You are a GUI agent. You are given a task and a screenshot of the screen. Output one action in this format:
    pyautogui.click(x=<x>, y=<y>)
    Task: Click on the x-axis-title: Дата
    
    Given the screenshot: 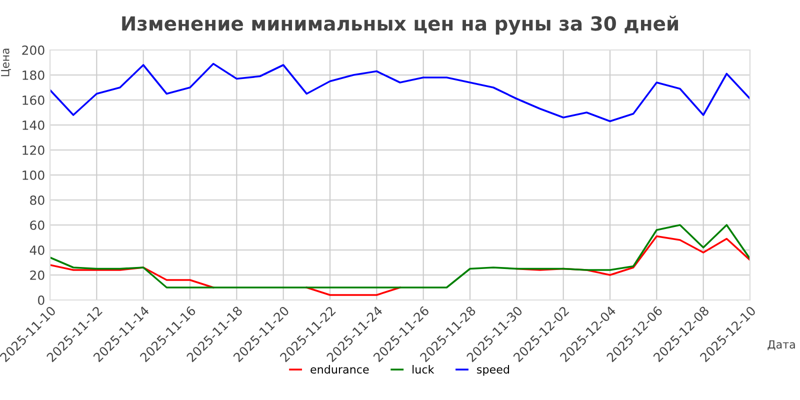 What is the action you would take?
    pyautogui.click(x=781, y=345)
    